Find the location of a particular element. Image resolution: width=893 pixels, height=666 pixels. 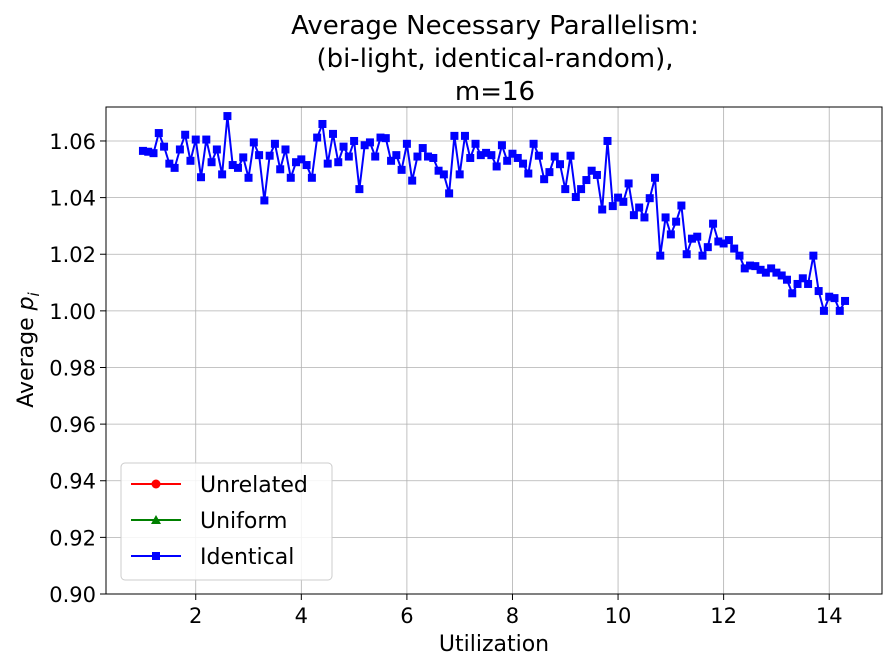

x-tick-label: 2 is located at coordinates (195, 616).